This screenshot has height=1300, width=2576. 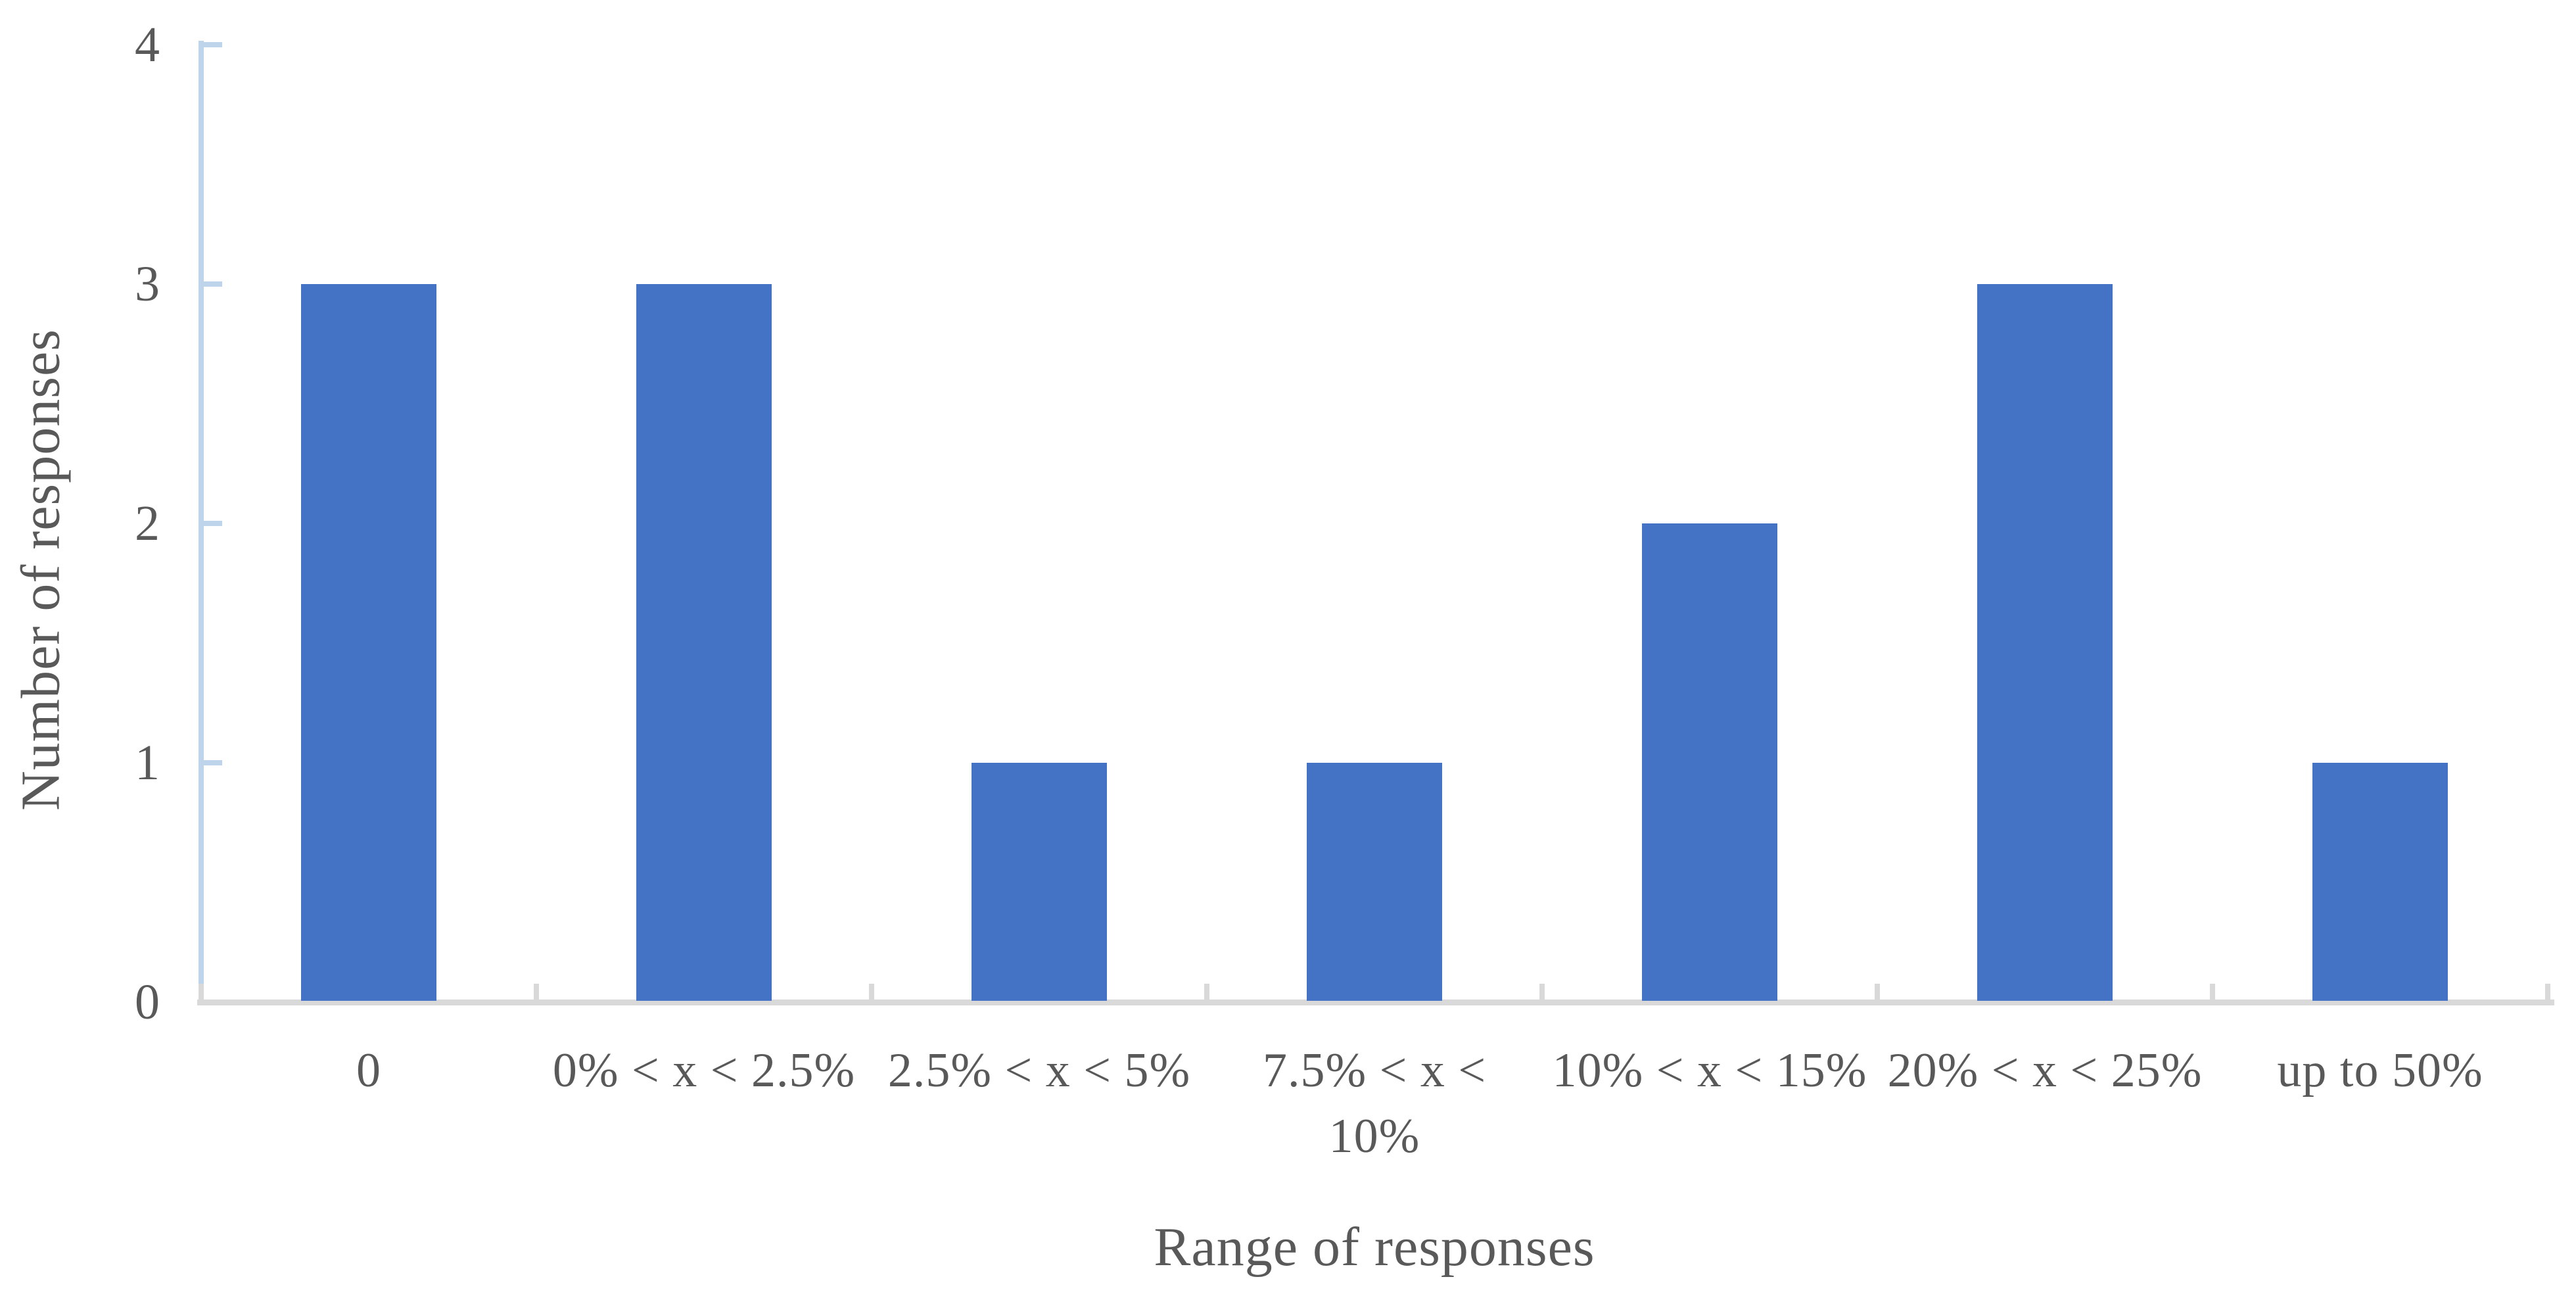 What do you see at coordinates (201, 523) in the screenshot?
I see `y-axis-line` at bounding box center [201, 523].